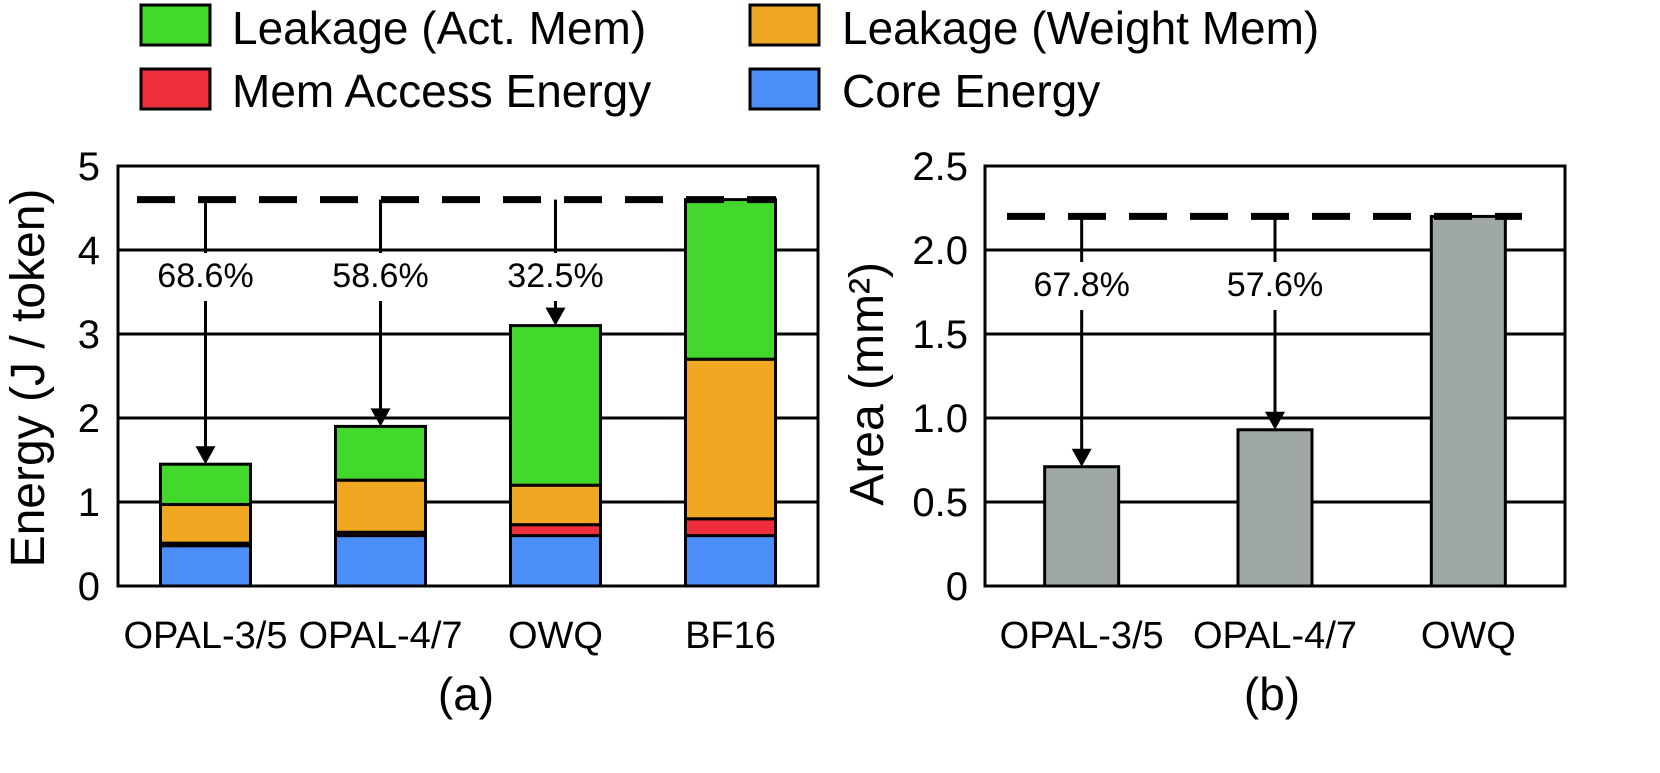 This screenshot has width=1660, height=773. Describe the element at coordinates (1272, 694) in the screenshot. I see `area-panel-label: (b)` at that location.